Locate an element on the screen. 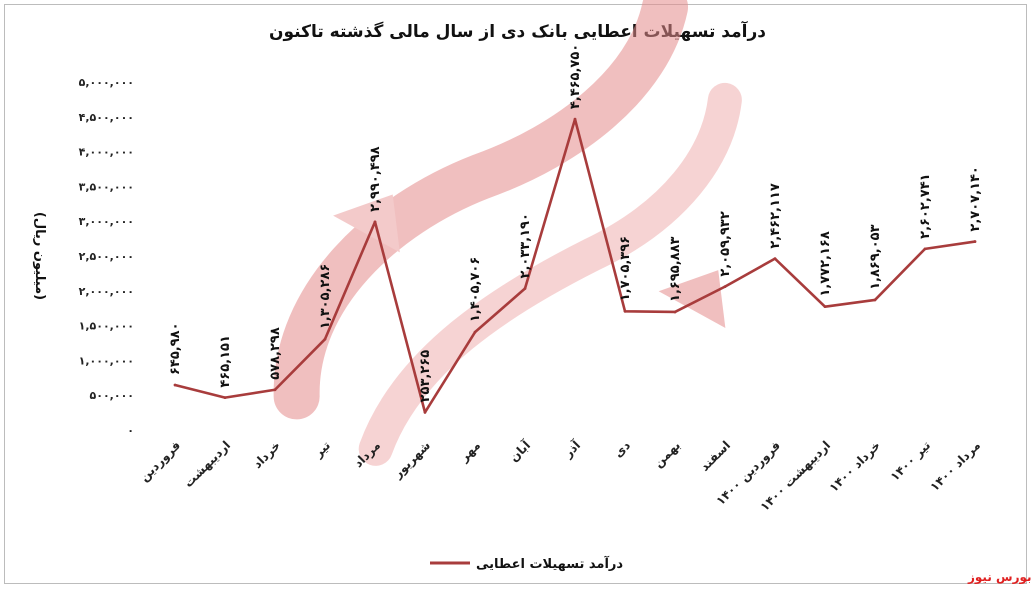 The height and width of the screenshot is (591, 1035). data-label: ۲,۰۳۳,۱۹۰ is located at coordinates (525, 245).